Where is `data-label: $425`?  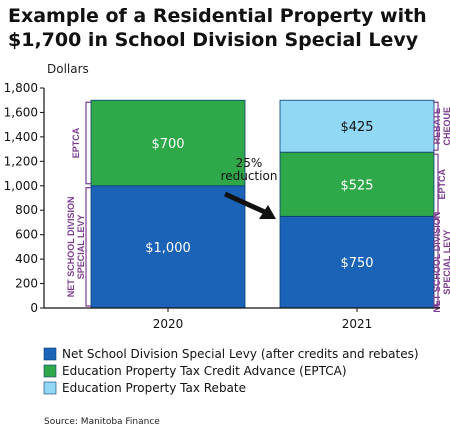
data-label: $425 is located at coordinates (356, 127).